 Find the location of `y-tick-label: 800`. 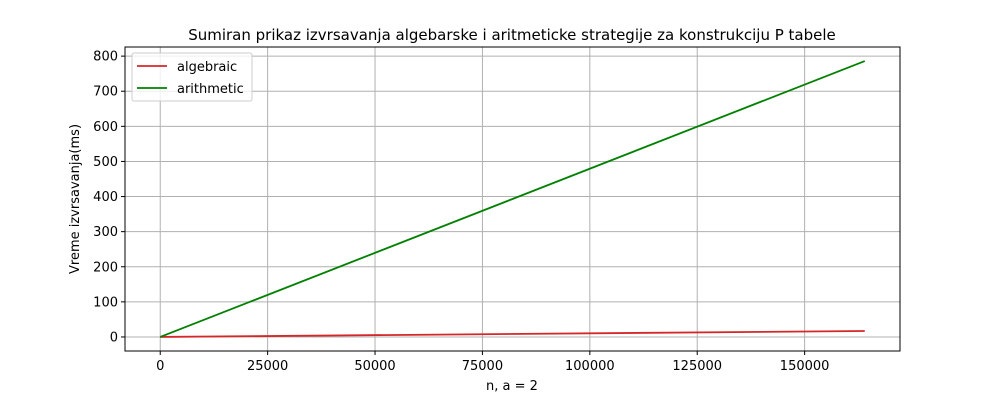

y-tick-label: 800 is located at coordinates (105, 57).